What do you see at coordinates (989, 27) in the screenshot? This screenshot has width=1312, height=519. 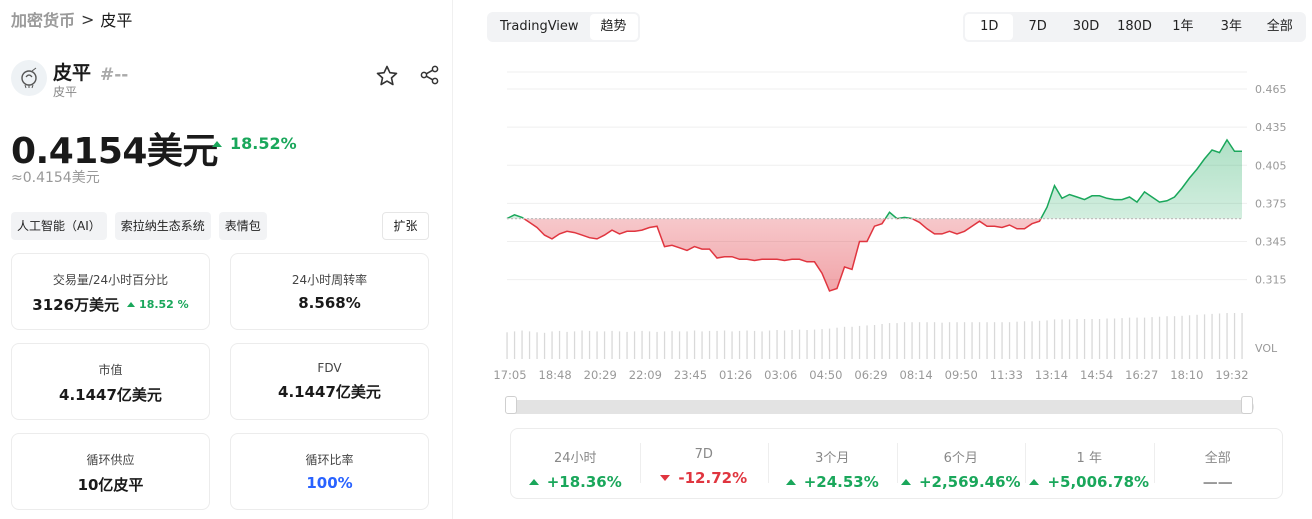 I see `period-1d: 1D` at bounding box center [989, 27].